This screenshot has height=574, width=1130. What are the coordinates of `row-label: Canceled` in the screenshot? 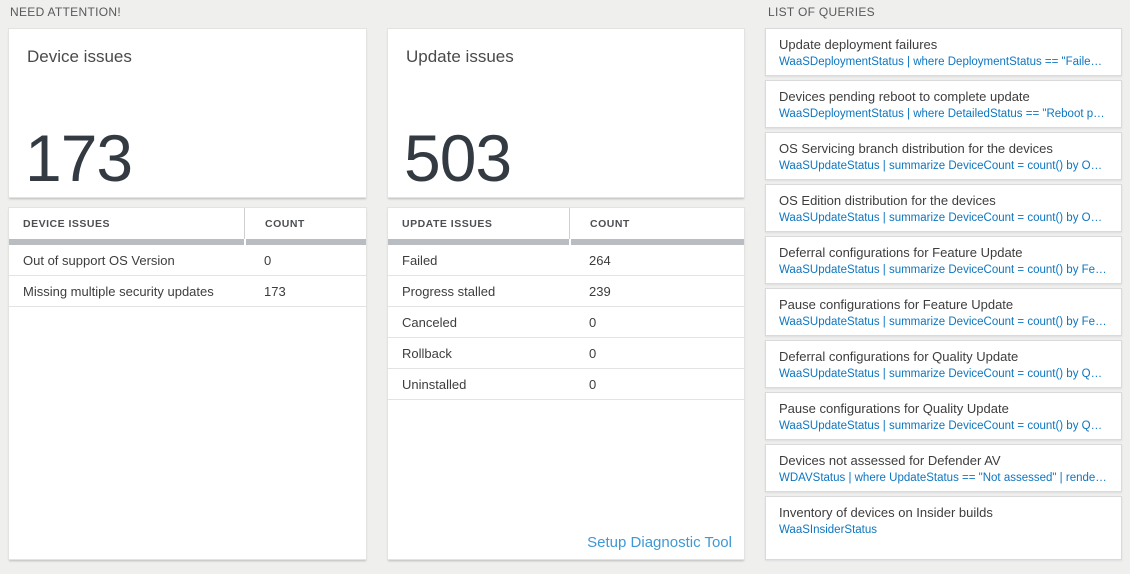 It's located at (429, 322).